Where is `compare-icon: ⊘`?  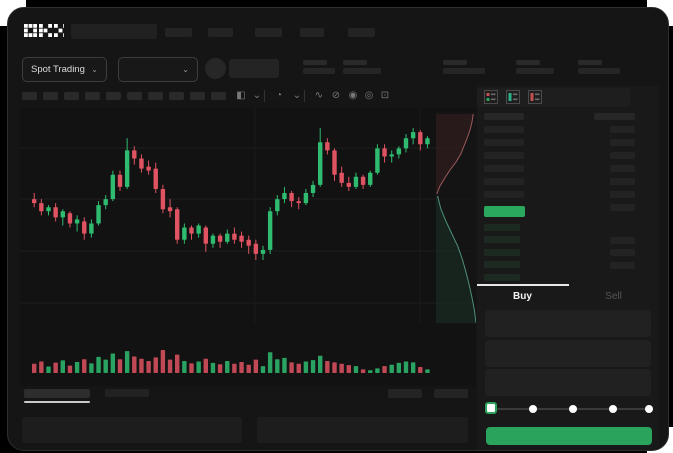
compare-icon: ⊘ is located at coordinates (336, 95).